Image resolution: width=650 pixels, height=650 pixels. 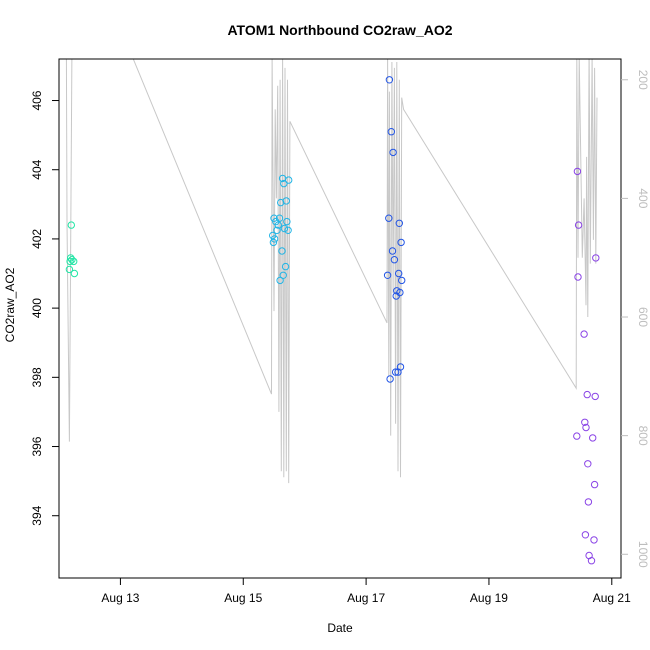 What do you see at coordinates (37, 308) in the screenshot?
I see `y-tick-label: 400` at bounding box center [37, 308].